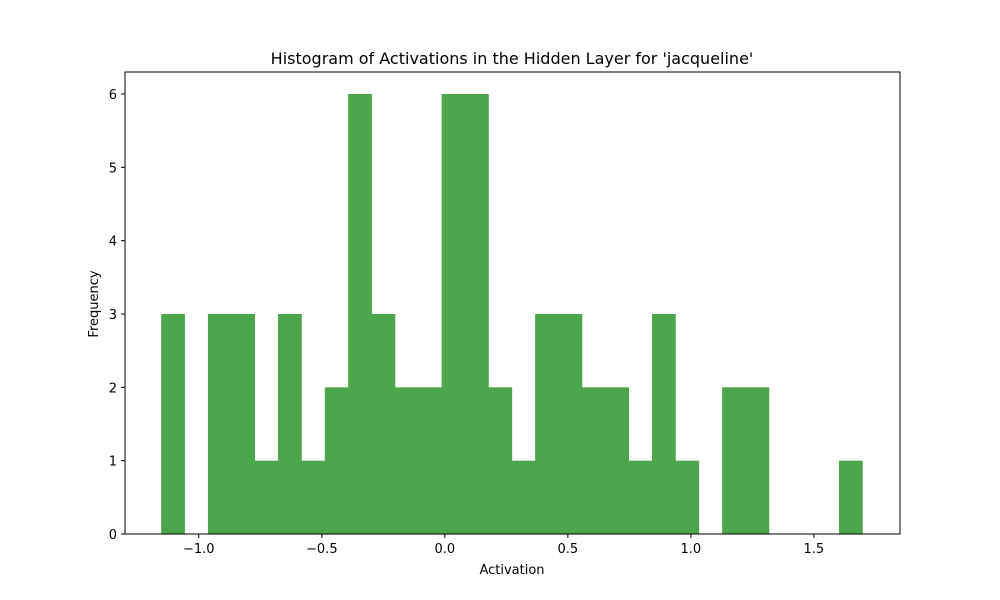 The width and height of the screenshot is (1000, 600). Describe the element at coordinates (814, 549) in the screenshot. I see `x-tick-label: 1.5` at that location.